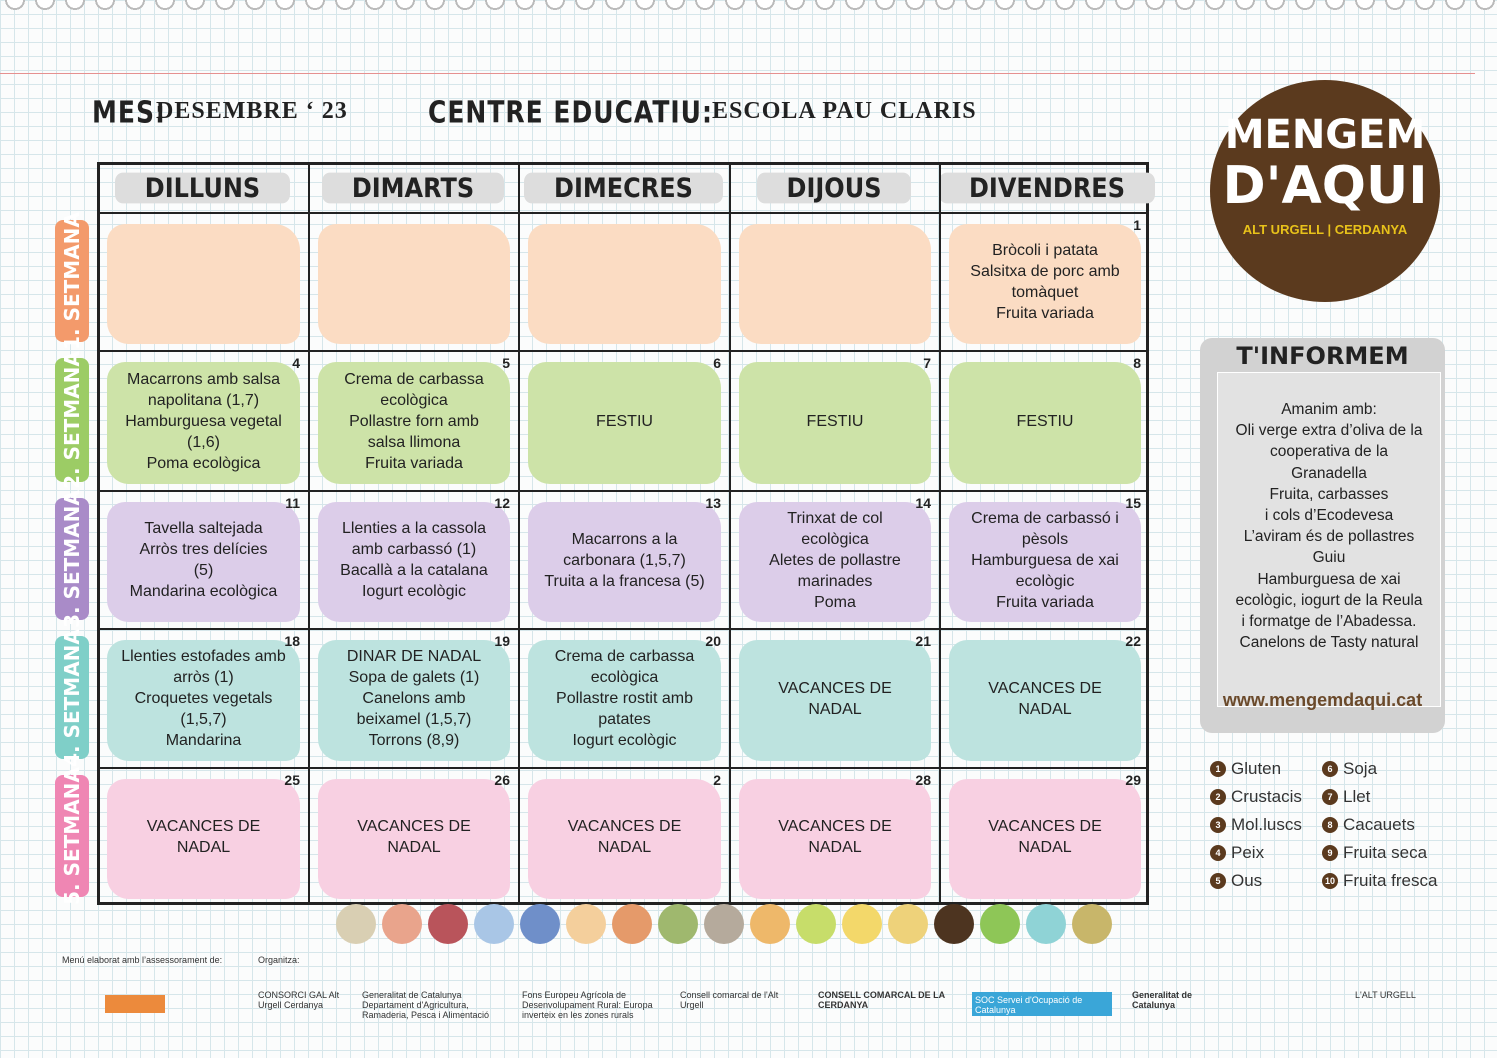 The height and width of the screenshot is (1058, 1497). Describe the element at coordinates (296, 363) in the screenshot. I see `day-number: 4` at that location.